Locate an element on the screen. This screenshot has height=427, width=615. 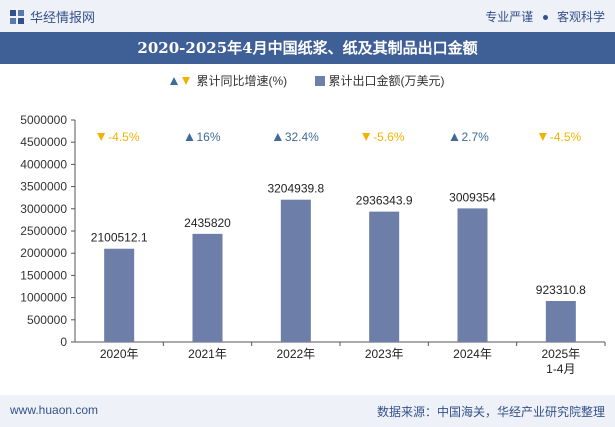
tag-right: 客观科学 is located at coordinates (580, 17).